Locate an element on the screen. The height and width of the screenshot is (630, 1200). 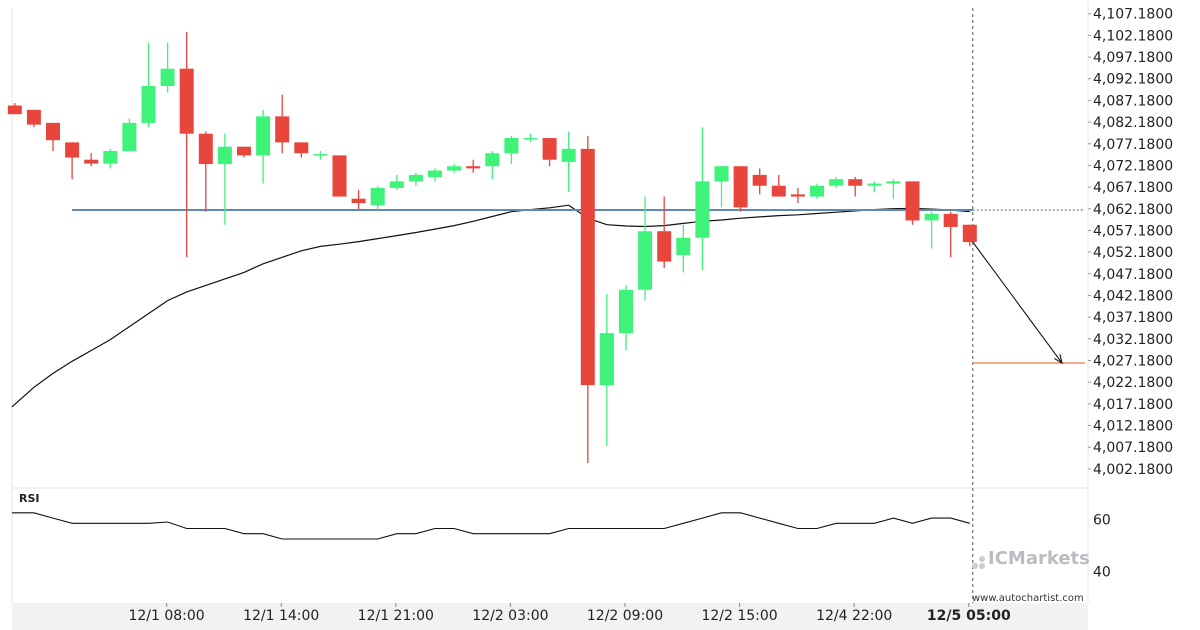
y-tick-label: 4,022.1800 is located at coordinates (1133, 383).